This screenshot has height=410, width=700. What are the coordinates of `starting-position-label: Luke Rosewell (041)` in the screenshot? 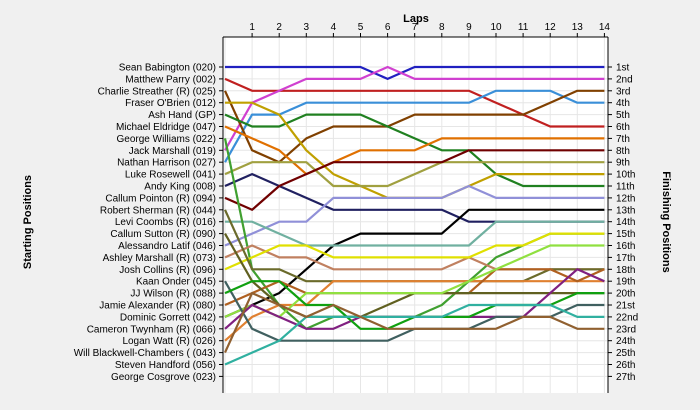 It's located at (170, 175).